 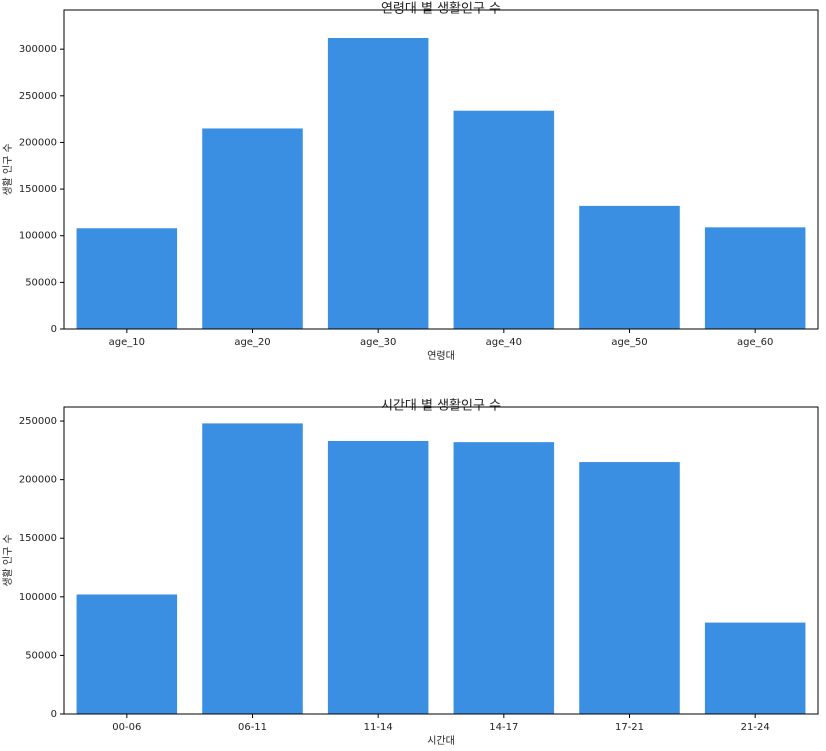 I want to click on x-tick-label: age_40, so click(x=504, y=342).